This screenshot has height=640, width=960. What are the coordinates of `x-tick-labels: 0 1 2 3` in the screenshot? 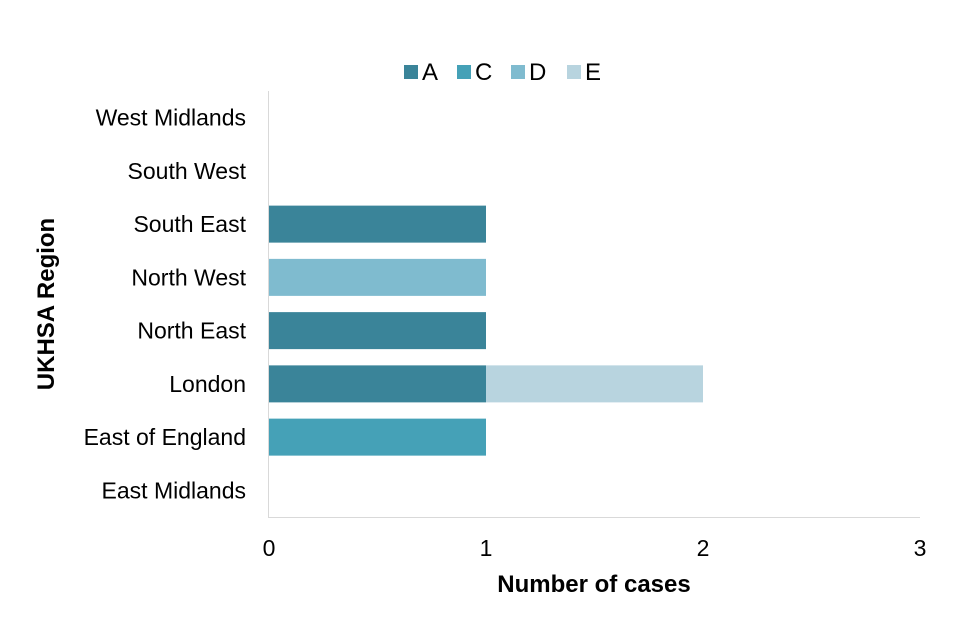 It's located at (595, 548).